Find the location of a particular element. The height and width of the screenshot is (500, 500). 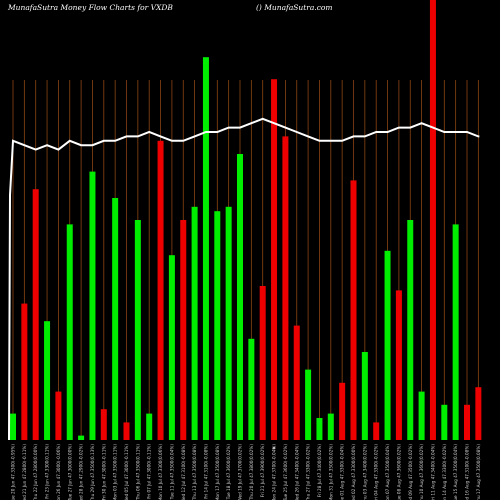

x-tick-label: Thu 20 Jul 47.3800(0.02%) is located at coordinates (251, 472).